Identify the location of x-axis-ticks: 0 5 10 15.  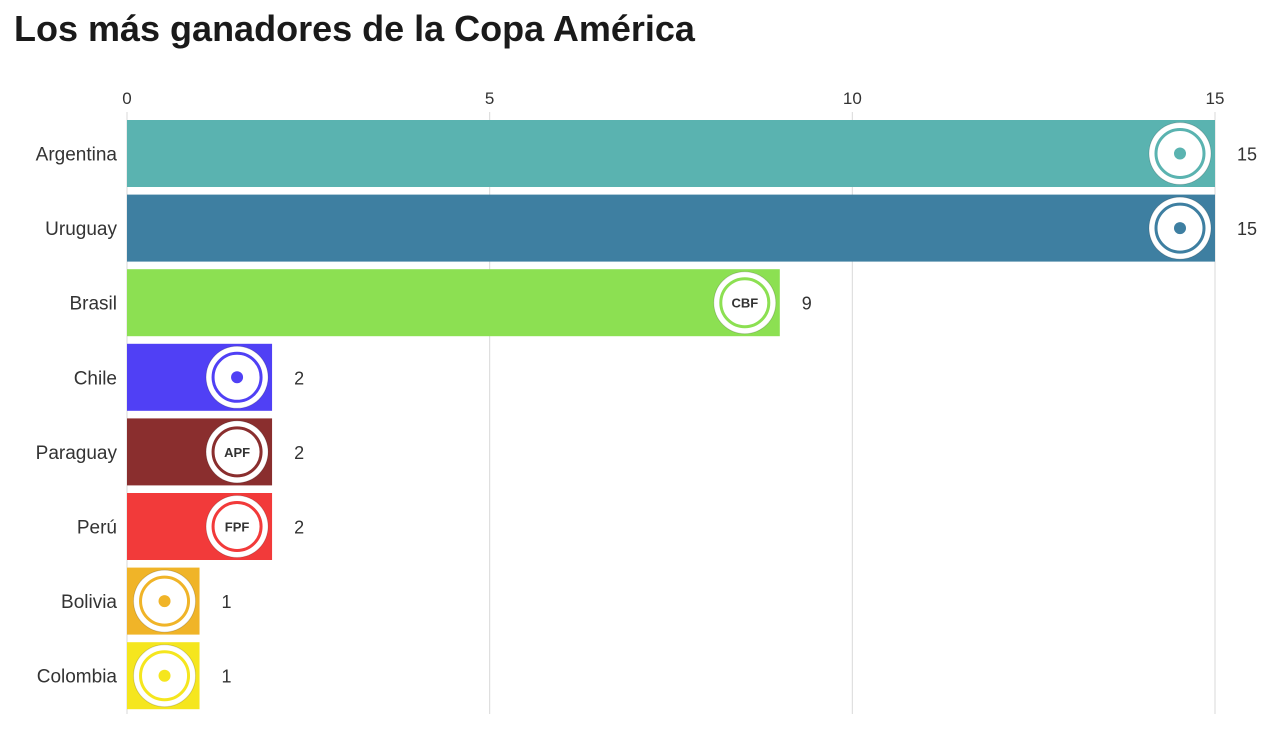
(673, 98).